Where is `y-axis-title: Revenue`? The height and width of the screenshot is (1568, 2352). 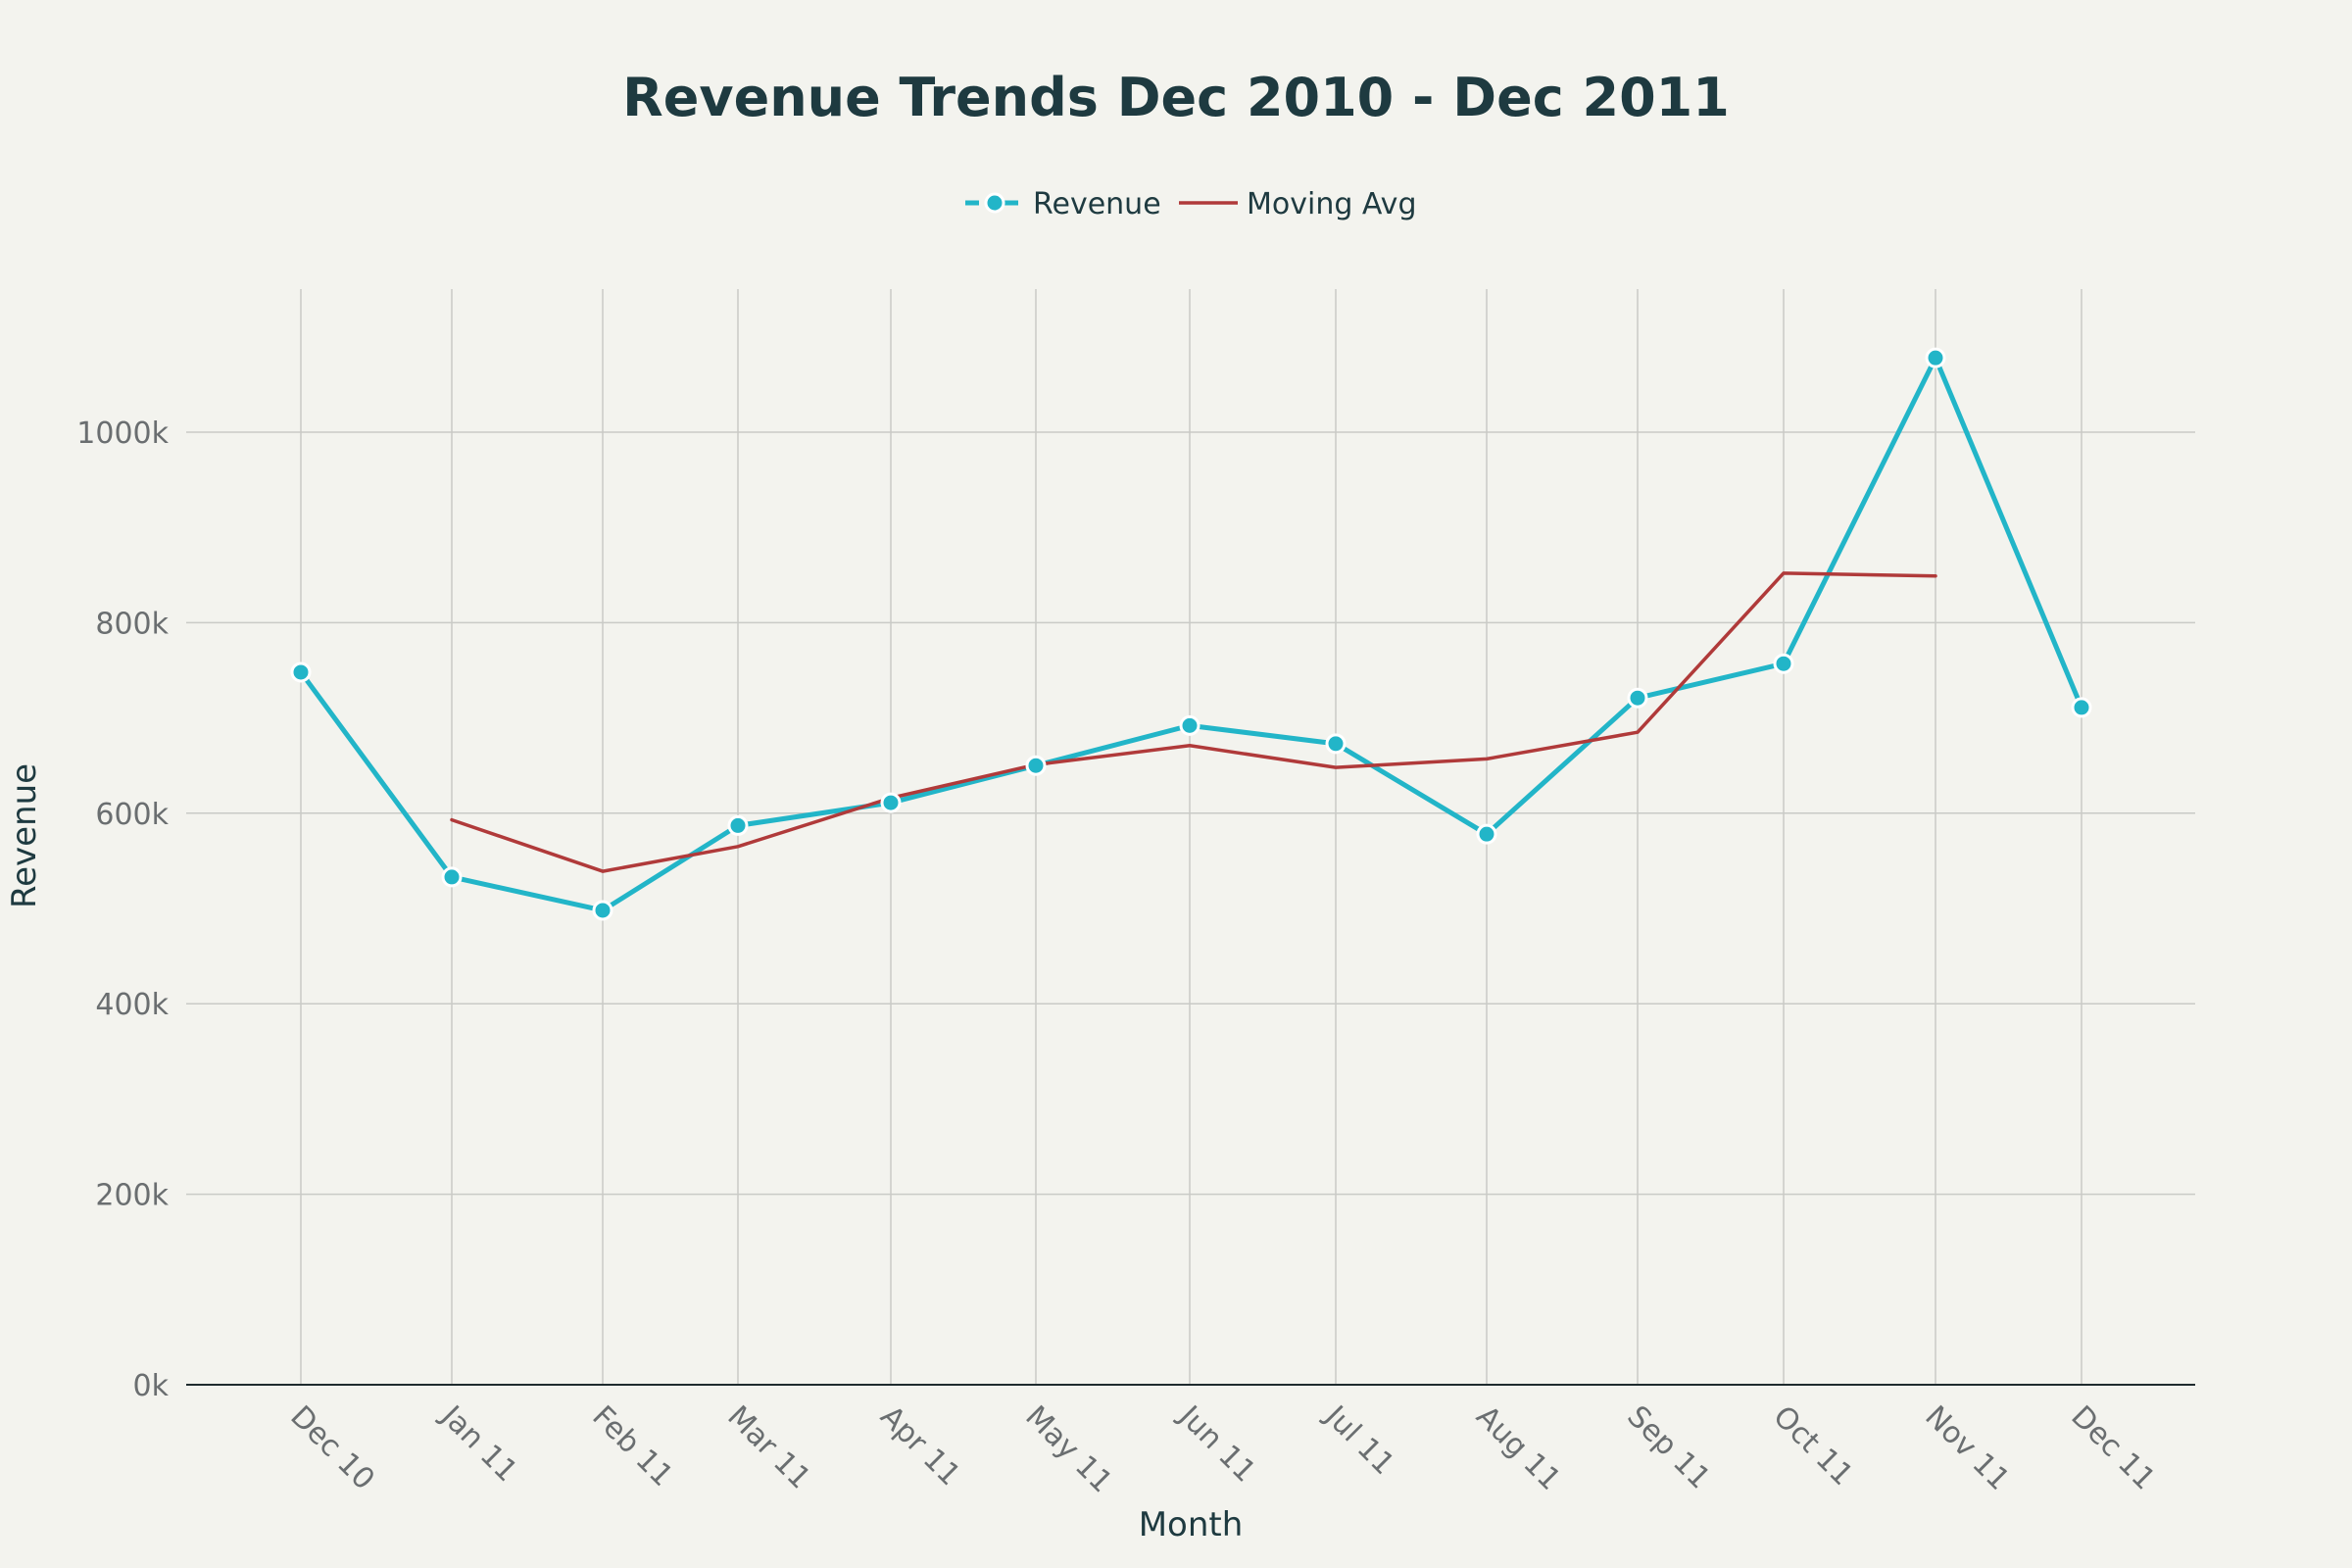 y-axis-title: Revenue is located at coordinates (24, 835).